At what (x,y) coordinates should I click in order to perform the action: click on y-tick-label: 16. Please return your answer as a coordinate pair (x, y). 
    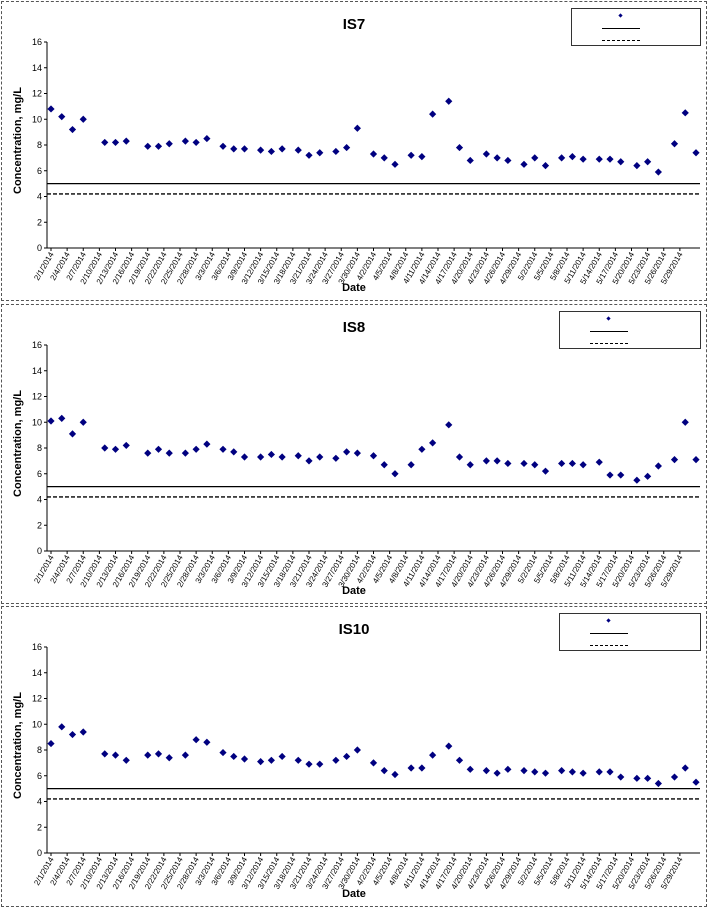
    Looking at the image, I should click on (37, 42).